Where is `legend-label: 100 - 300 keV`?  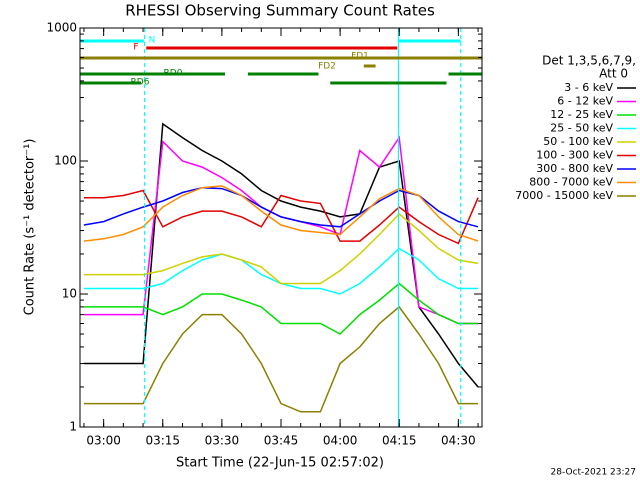 legend-label: 100 - 300 keV is located at coordinates (574, 155).